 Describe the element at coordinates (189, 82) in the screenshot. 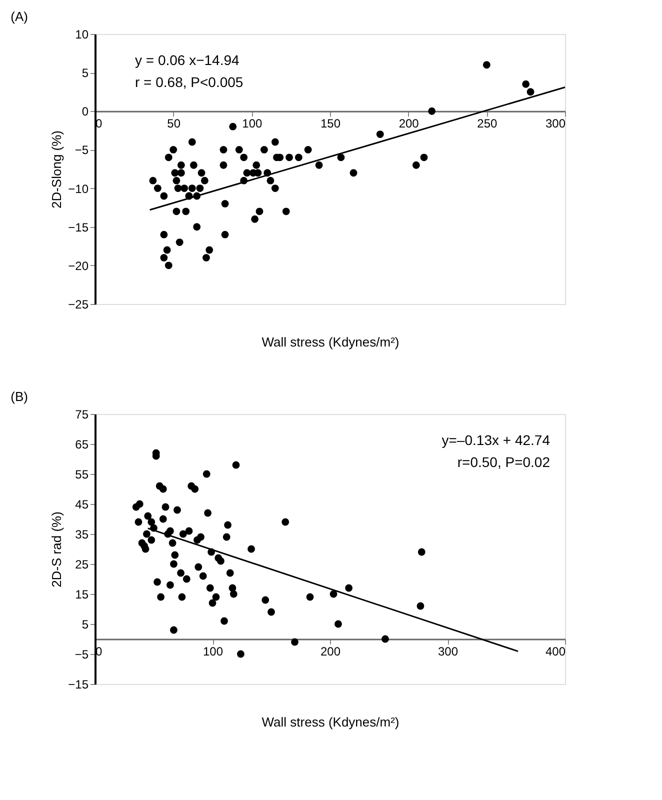

I see `annotation: r = 0.68, P<0.005` at that location.